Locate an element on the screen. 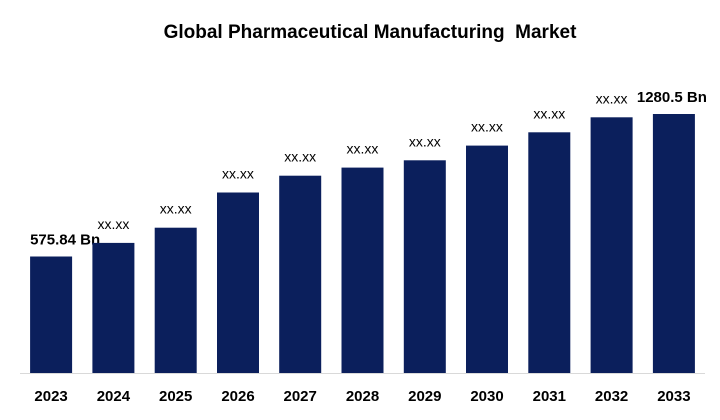 The height and width of the screenshot is (420, 720). bar-2026 is located at coordinates (238, 282).